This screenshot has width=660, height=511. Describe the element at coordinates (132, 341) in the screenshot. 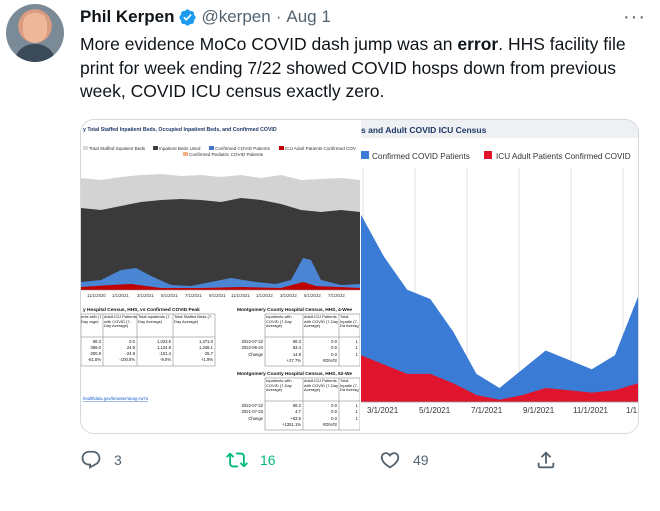

I see `table1-cell: 0.0` at that location.